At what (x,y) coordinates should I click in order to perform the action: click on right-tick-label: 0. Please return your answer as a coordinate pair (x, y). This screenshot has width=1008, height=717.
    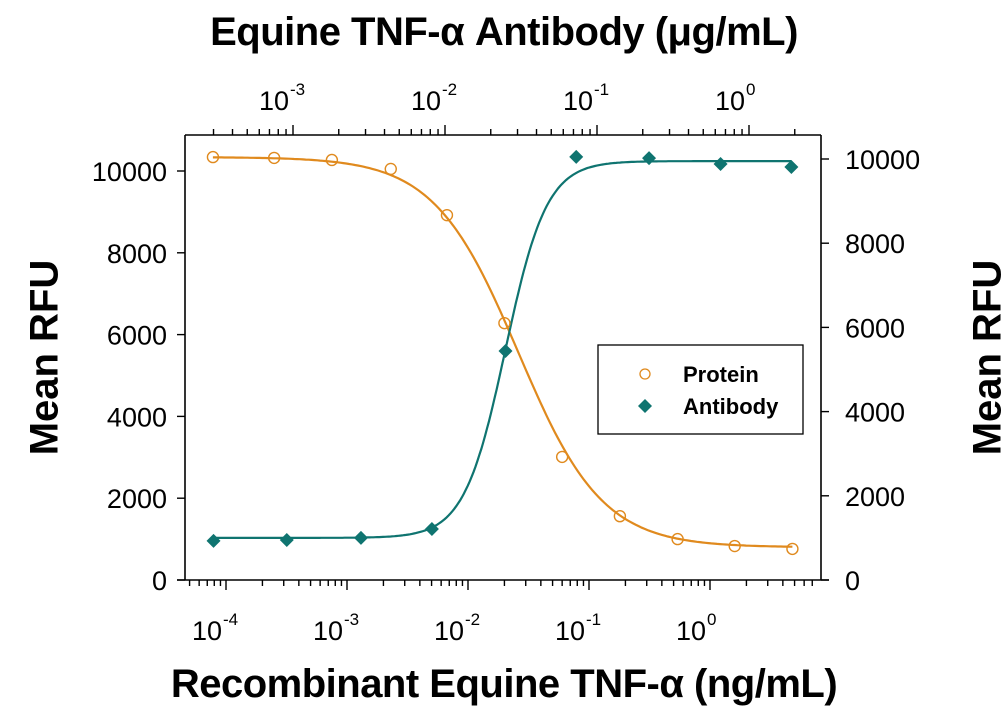
    Looking at the image, I should click on (852, 581).